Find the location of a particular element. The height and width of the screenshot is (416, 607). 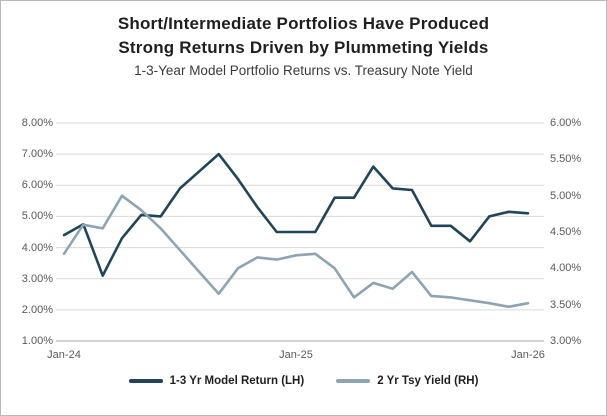

right-axis-tick-label: 5.00% is located at coordinates (566, 195).